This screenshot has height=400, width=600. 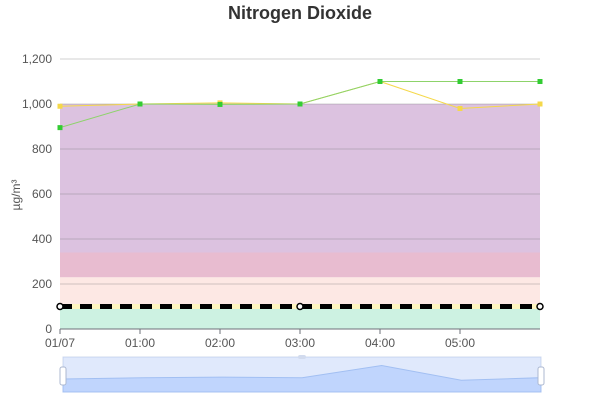 What do you see at coordinates (140, 343) in the screenshot?
I see `x-tick-label: 01:00` at bounding box center [140, 343].